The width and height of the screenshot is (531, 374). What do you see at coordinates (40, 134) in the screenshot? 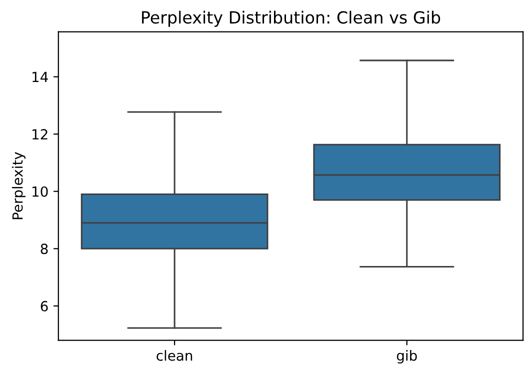
I see `y-tick-label: 12` at bounding box center [40, 134].